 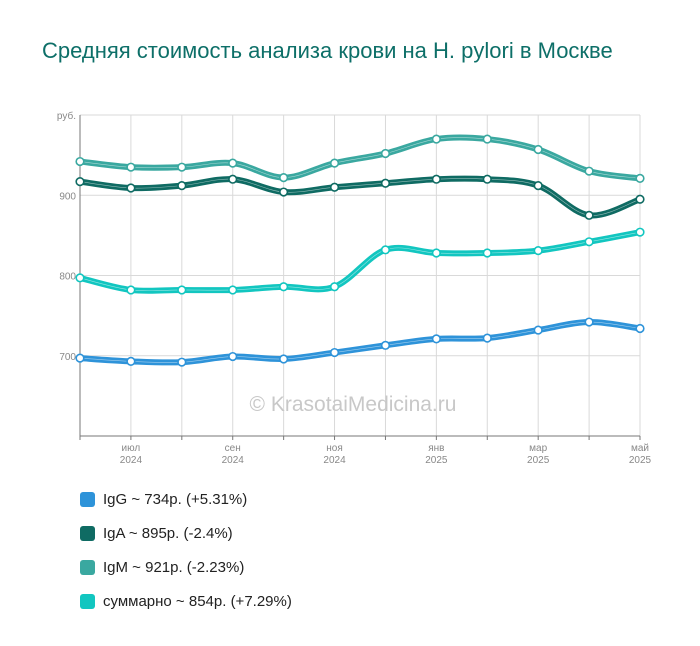 What do you see at coordinates (233, 448) in the screenshot?
I see `x-tick-month: сен` at bounding box center [233, 448].